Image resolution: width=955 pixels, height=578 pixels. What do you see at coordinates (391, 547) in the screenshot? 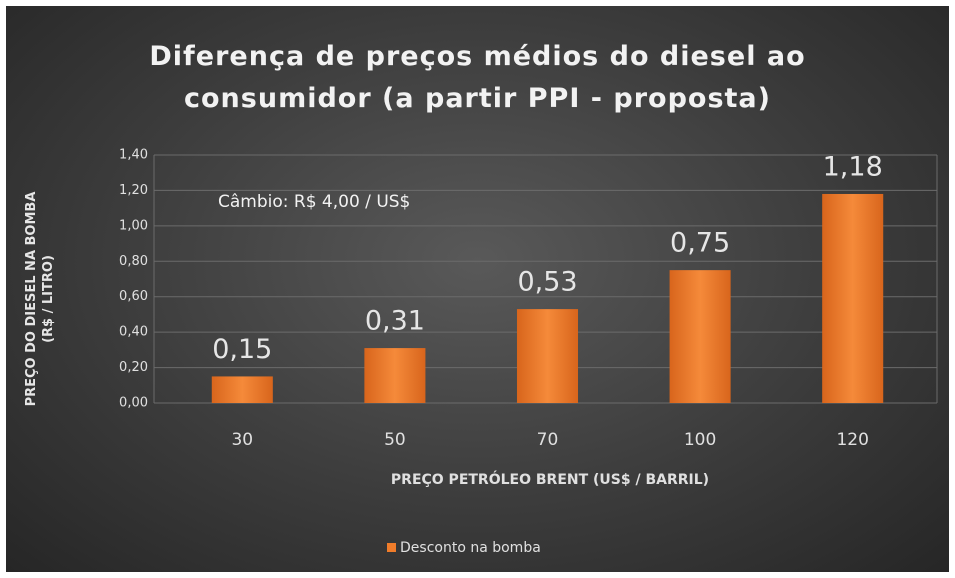
I see `legend-swatch` at bounding box center [391, 547].